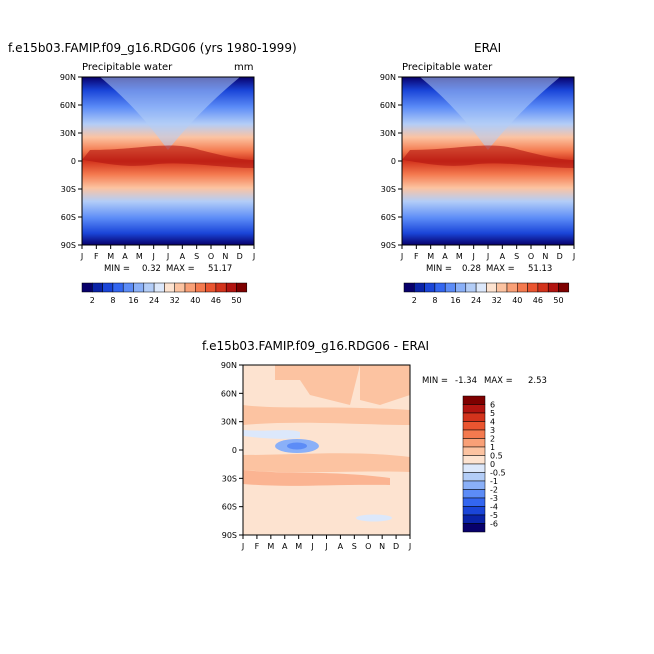 This screenshot has width=654, height=654. Describe the element at coordinates (127, 67) in the screenshot. I see `panel-model-subtitle: Precipitable water` at that location.